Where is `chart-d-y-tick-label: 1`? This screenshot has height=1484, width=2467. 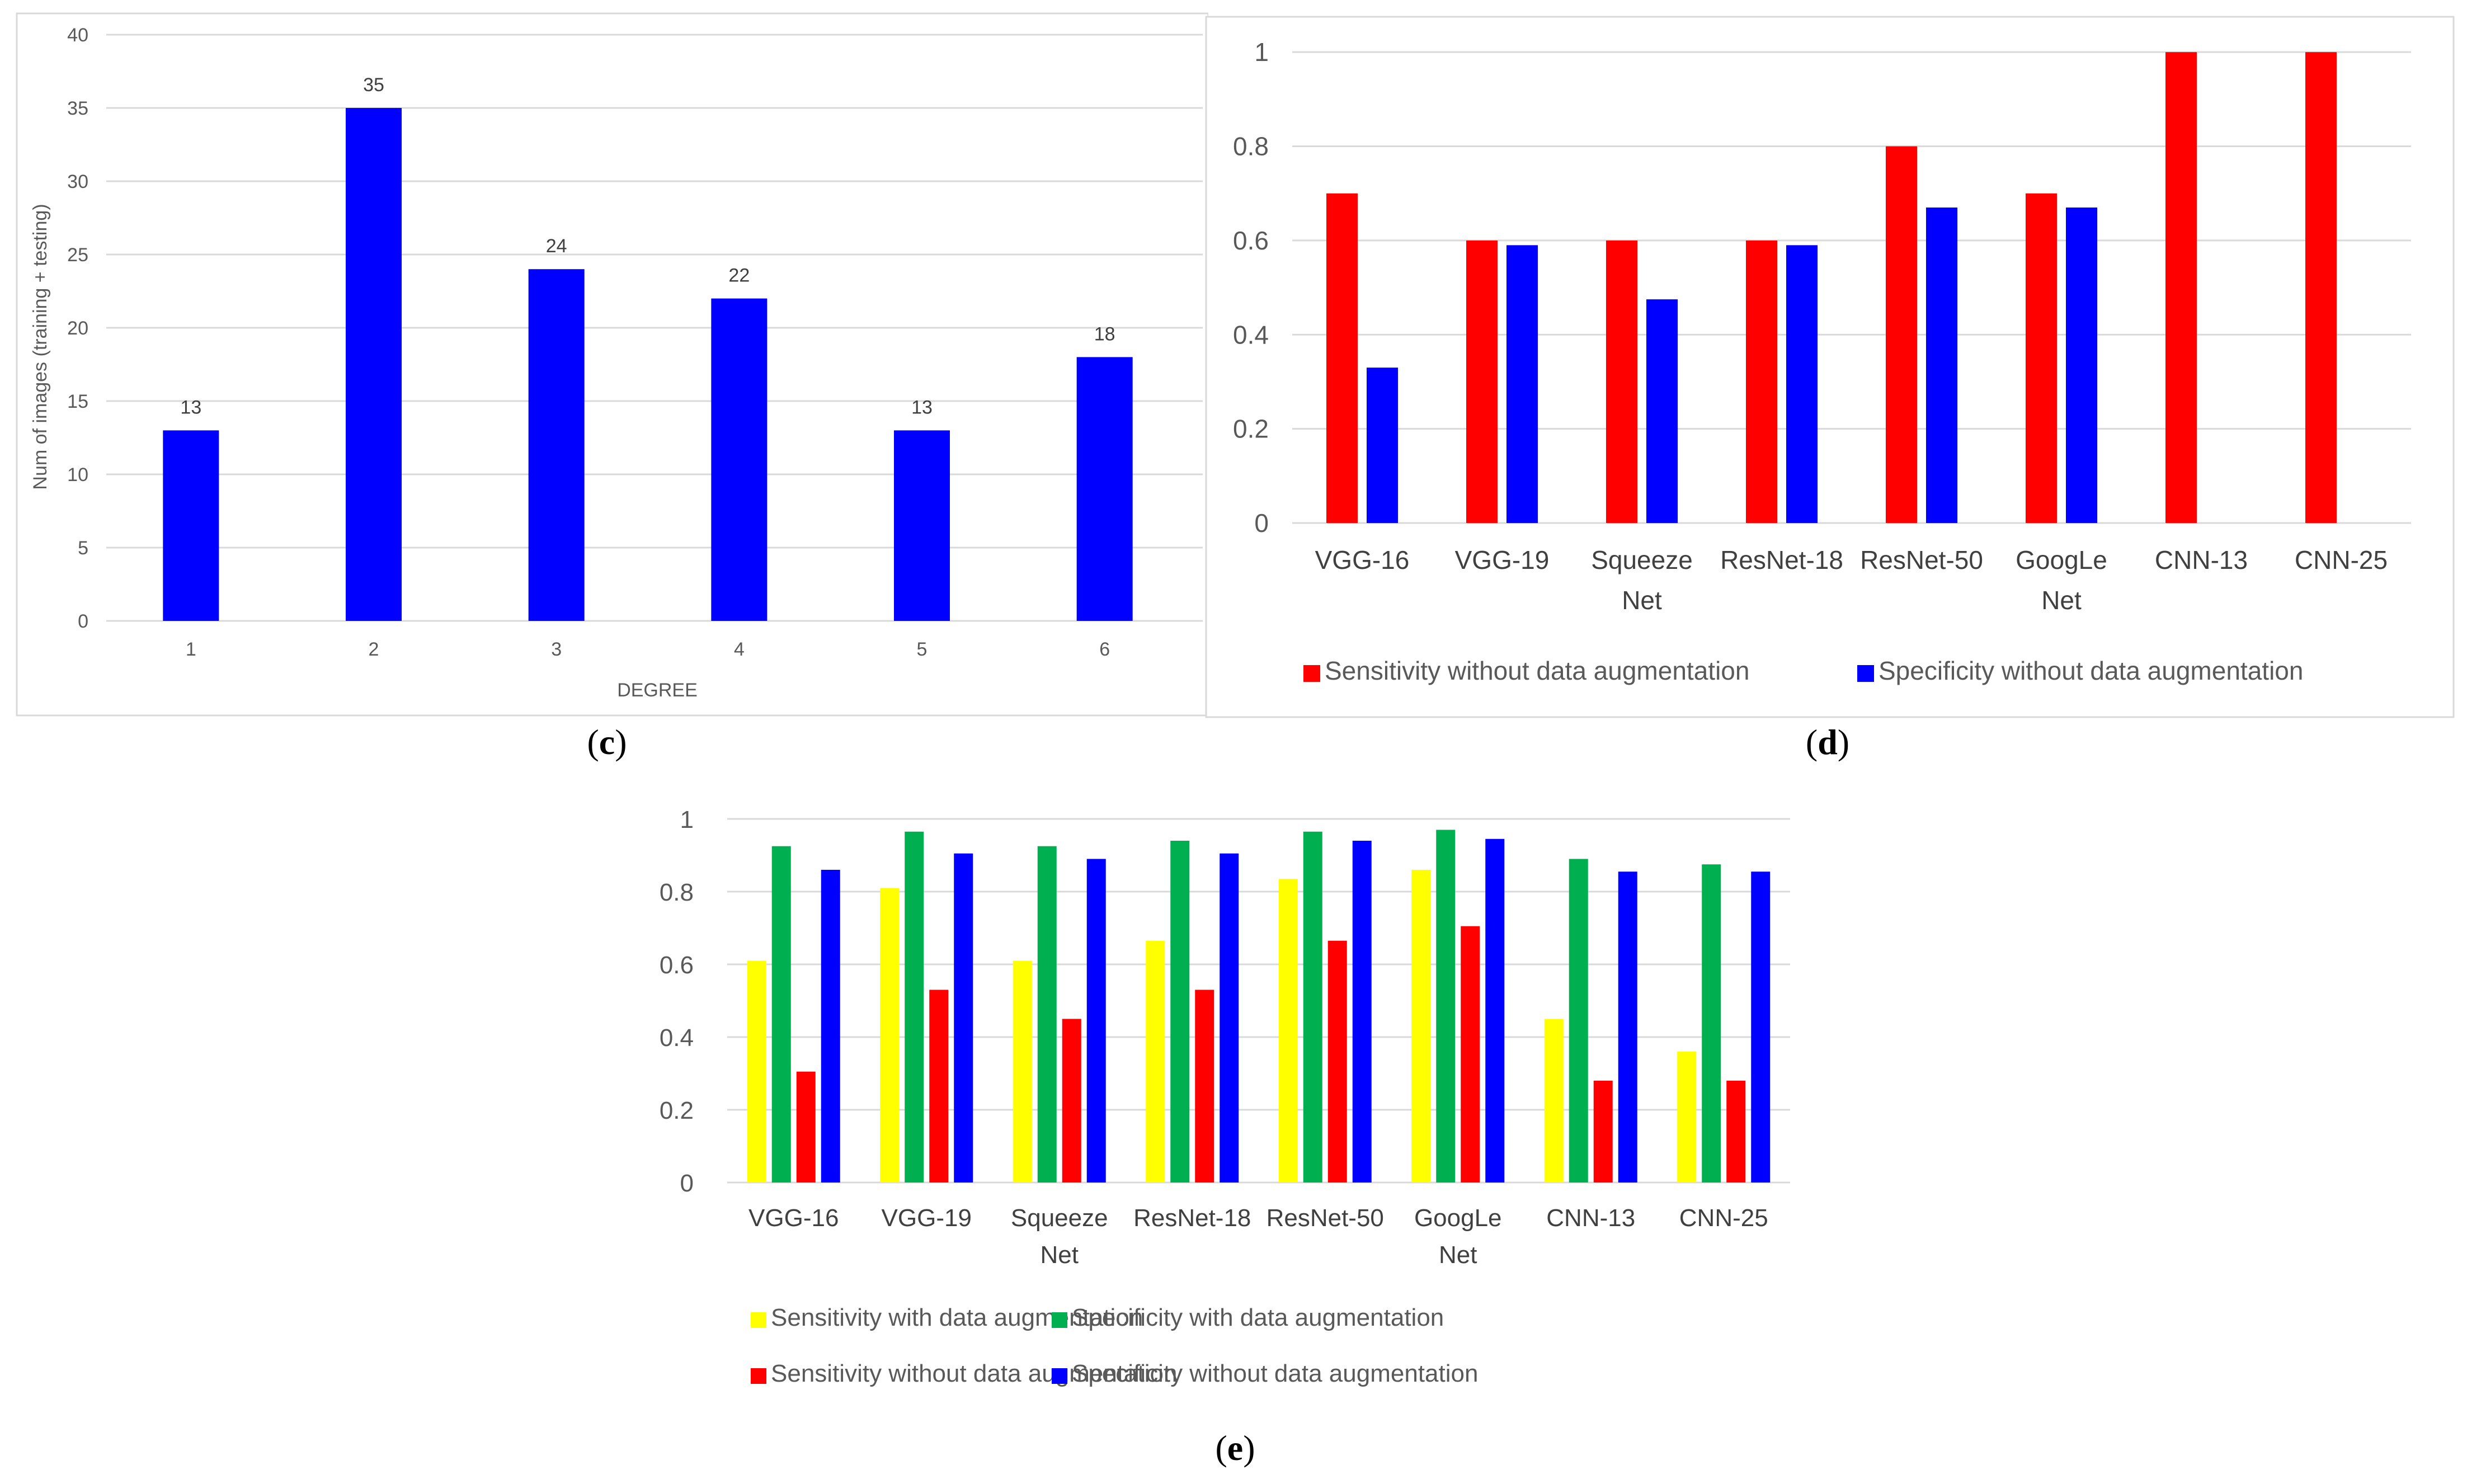 chart-d-y-tick-label: 1 is located at coordinates (1261, 52).